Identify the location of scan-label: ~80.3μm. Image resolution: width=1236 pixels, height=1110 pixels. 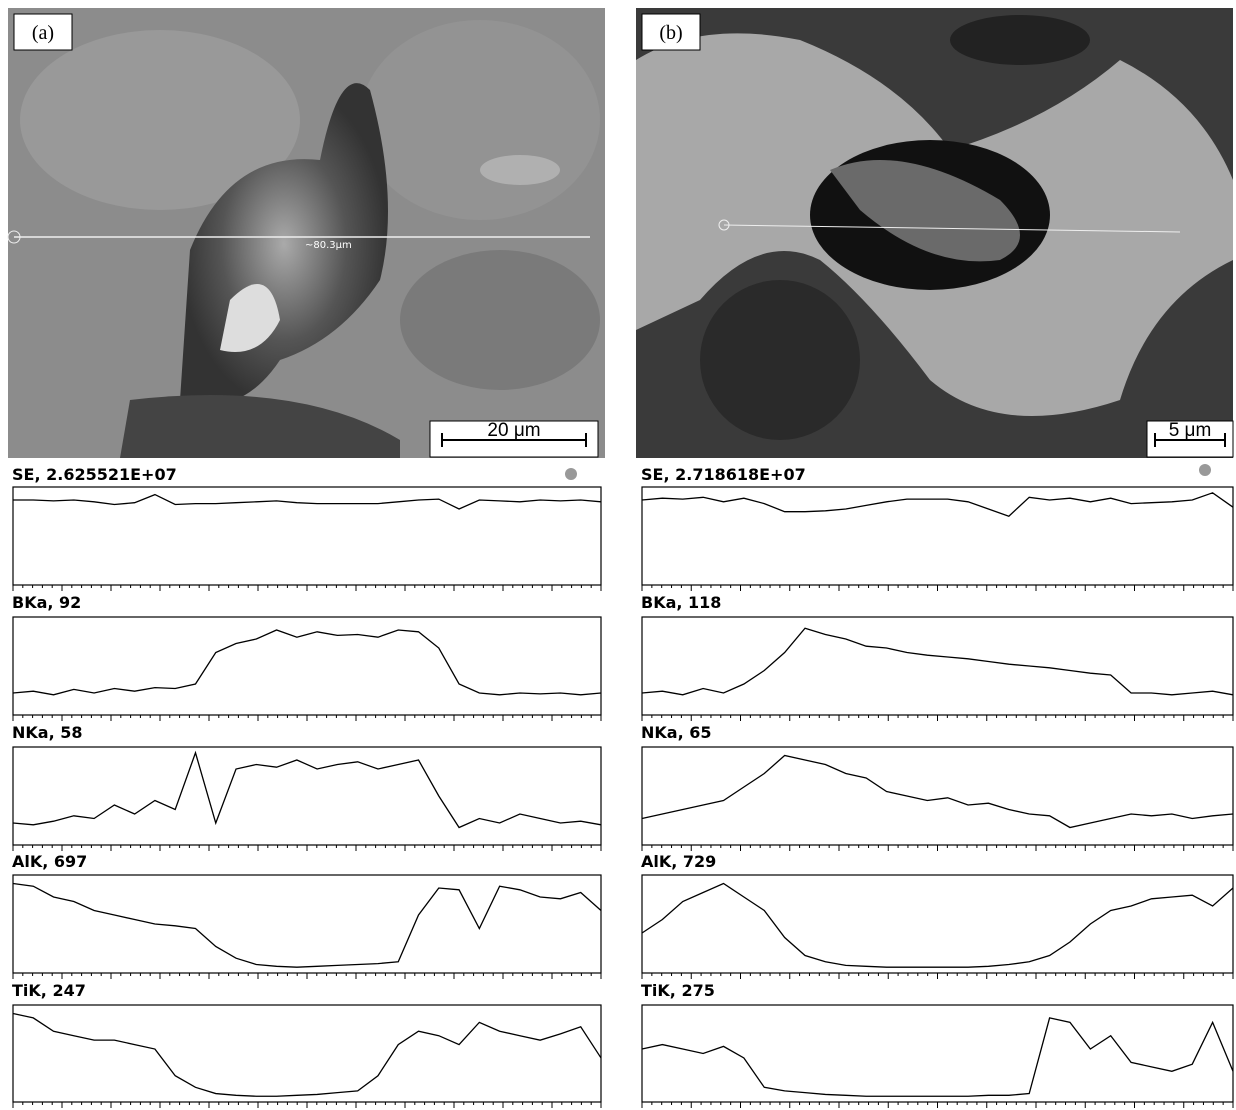
(328, 245).